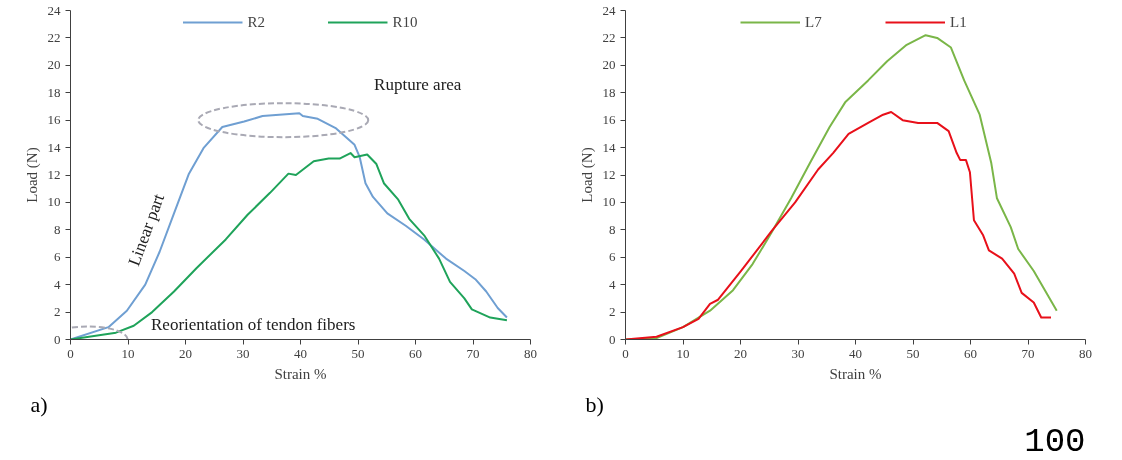 This screenshot has width=1122, height=460. Describe the element at coordinates (253, 324) in the screenshot. I see `annotation: Reorientation of tendon fibers` at that location.